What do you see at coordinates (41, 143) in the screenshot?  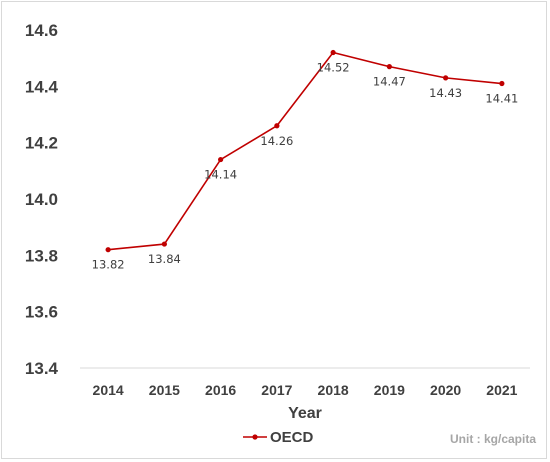 I see `y-tick-label: 14.2` at bounding box center [41, 143].